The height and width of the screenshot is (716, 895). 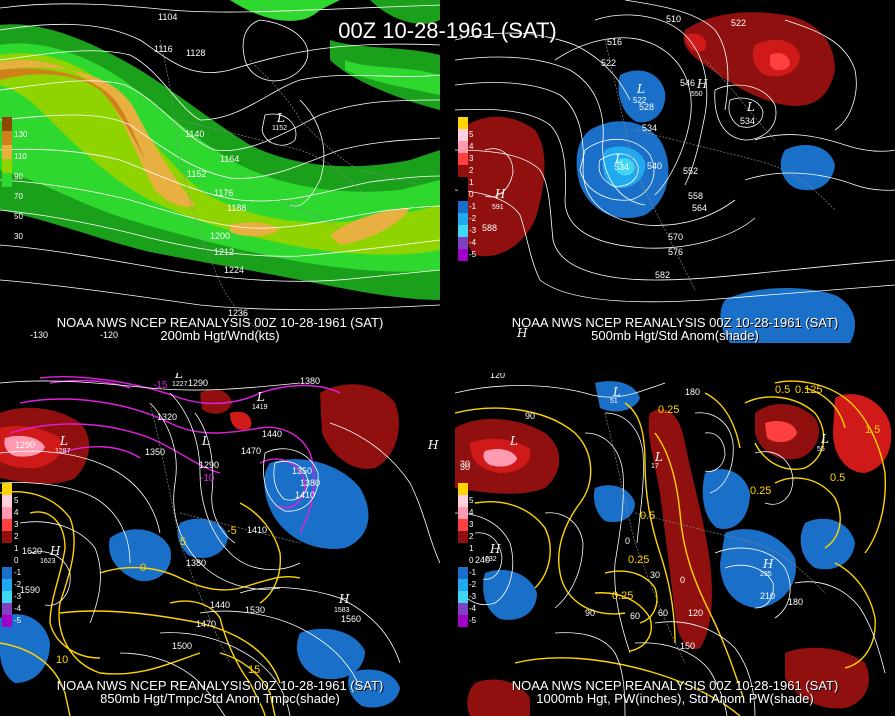 What do you see at coordinates (234, 270) in the screenshot?
I see `cl-200-10: 1224` at bounding box center [234, 270].